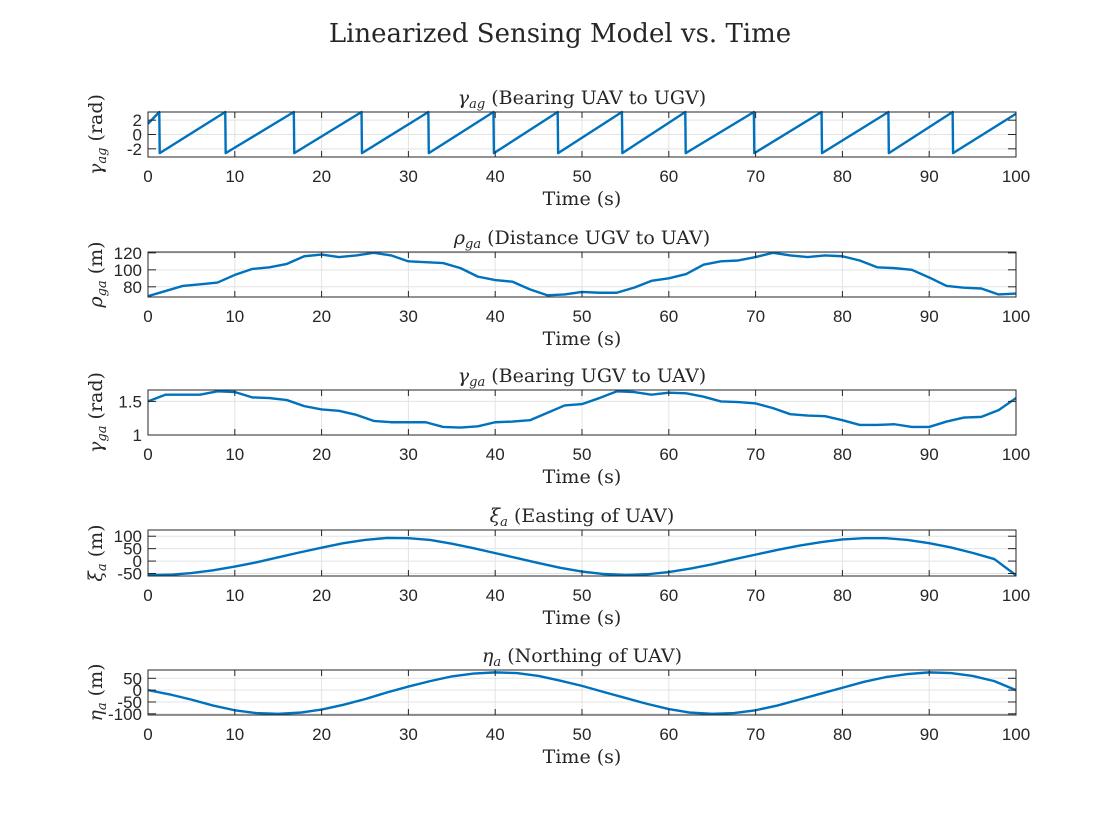 This screenshot has width=1120, height=840. What do you see at coordinates (595, 376) in the screenshot?
I see `panel-title-text: (Bearing UGV to UAV)` at bounding box center [595, 376].